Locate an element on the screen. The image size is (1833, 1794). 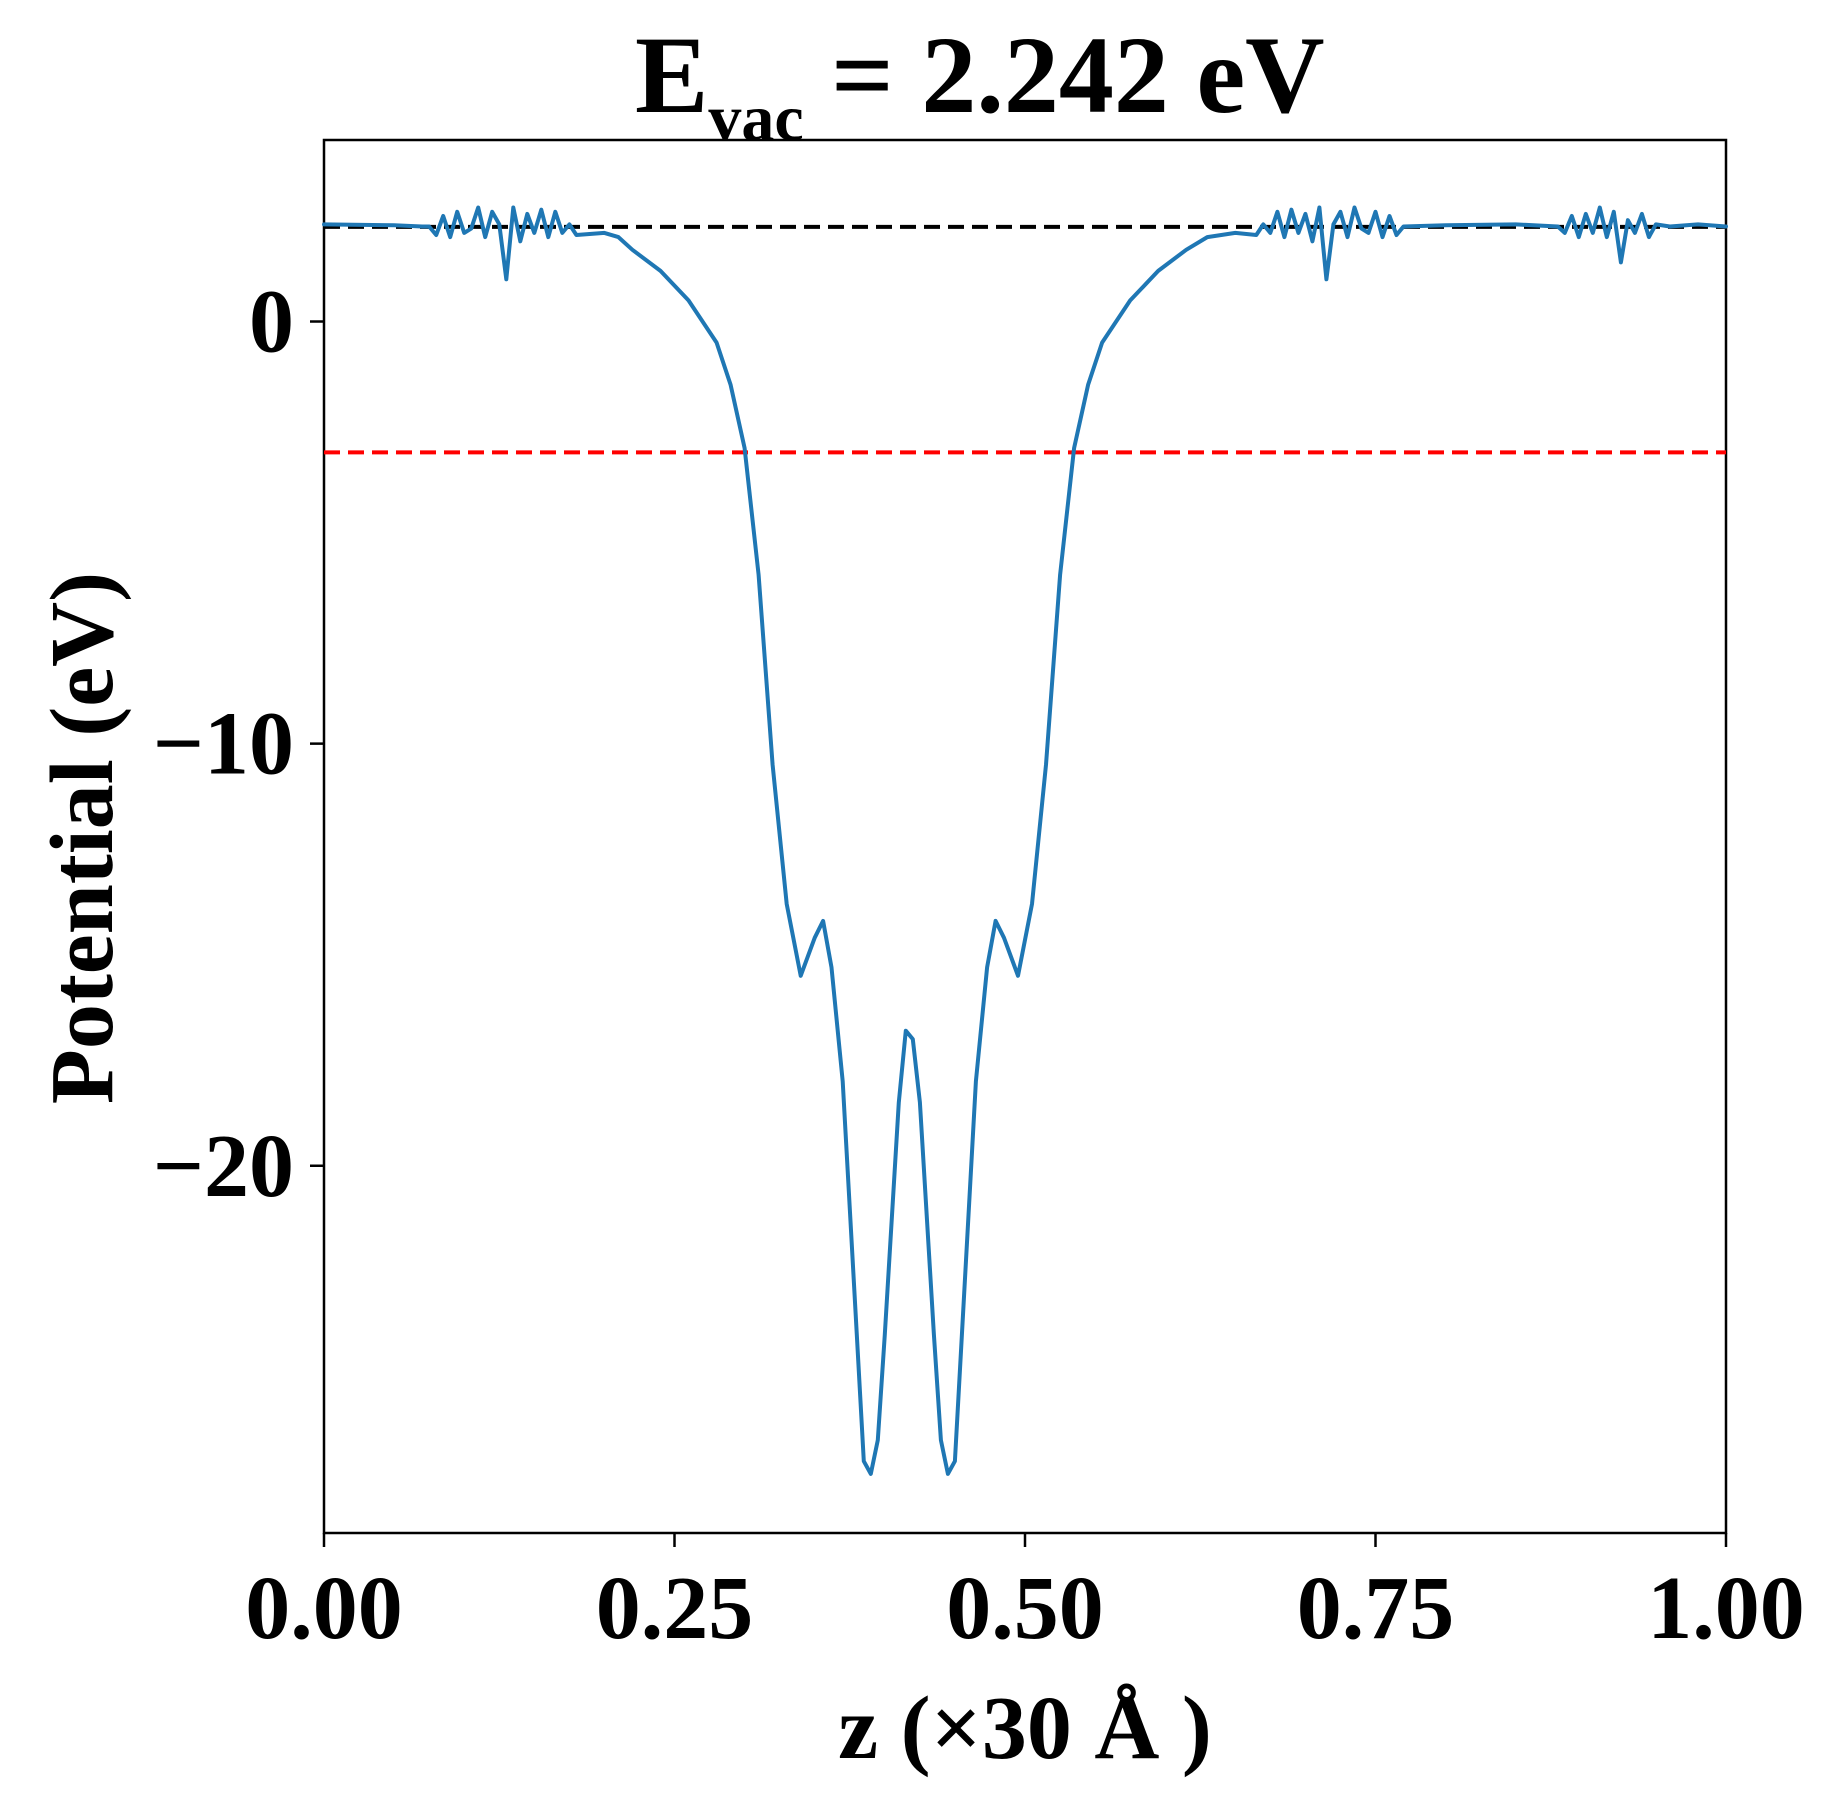
x-tick-label: 0.75 is located at coordinates (1376, 1608).